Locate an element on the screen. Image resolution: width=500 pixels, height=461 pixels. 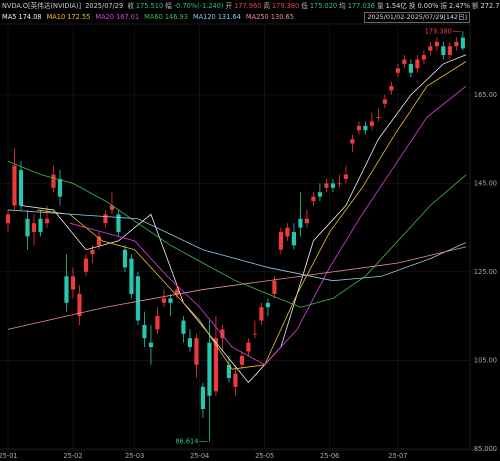
annotation: 86.614 is located at coordinates (186, 442).